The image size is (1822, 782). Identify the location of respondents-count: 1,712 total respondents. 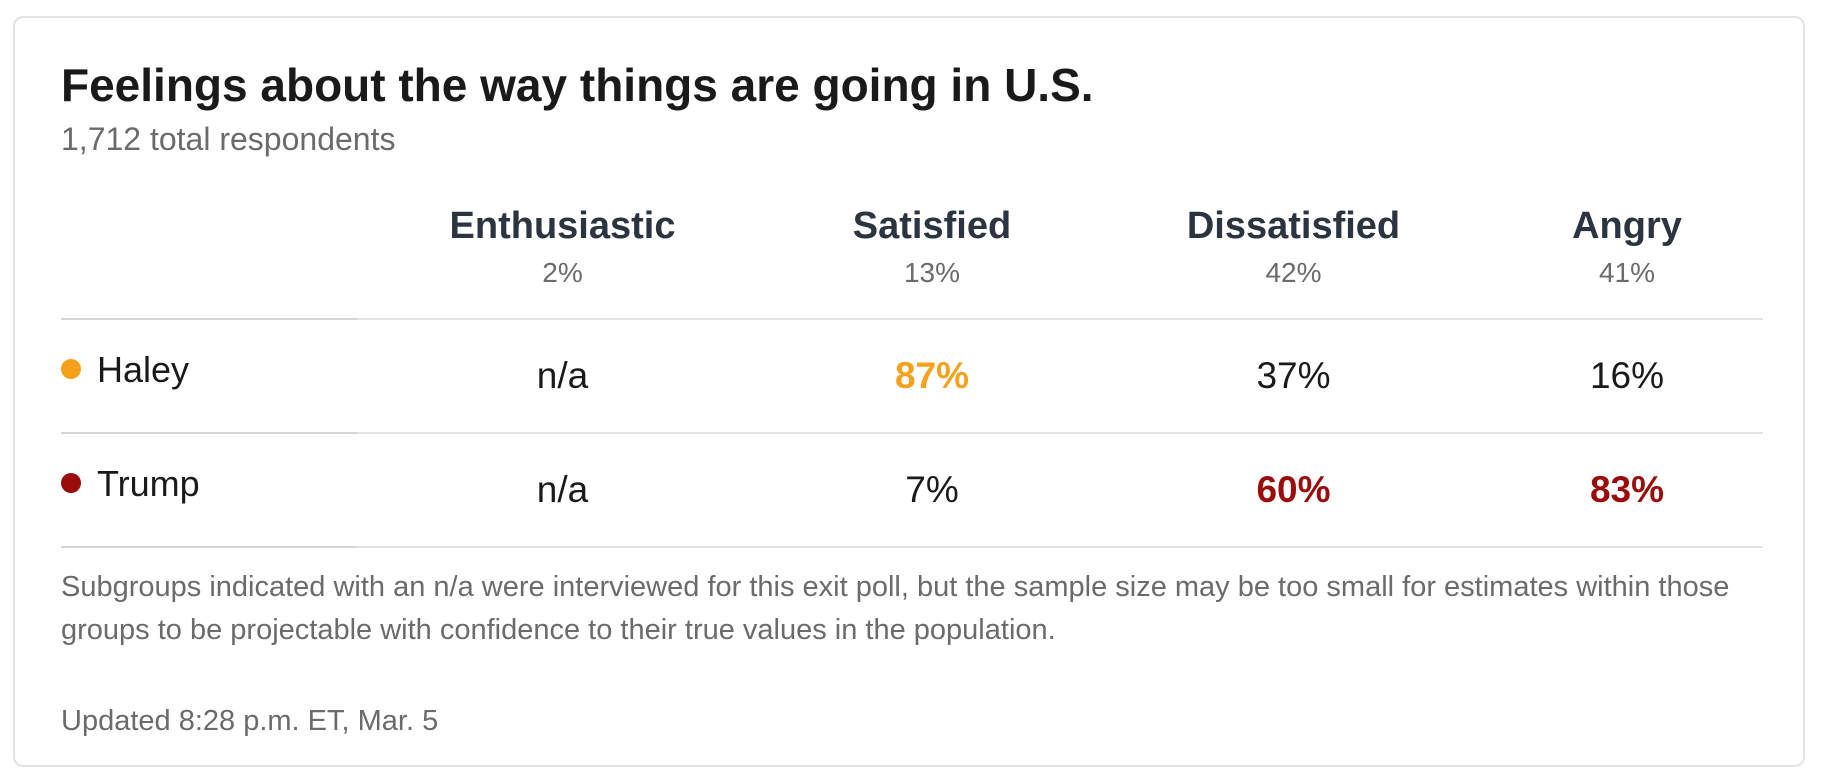
(228, 139).